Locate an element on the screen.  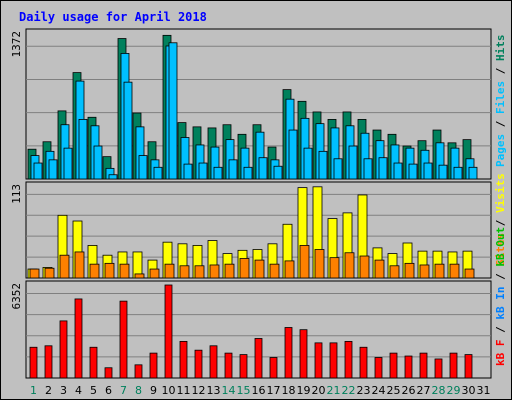
x-tick-label-8: 8 is located at coordinates (138, 390).